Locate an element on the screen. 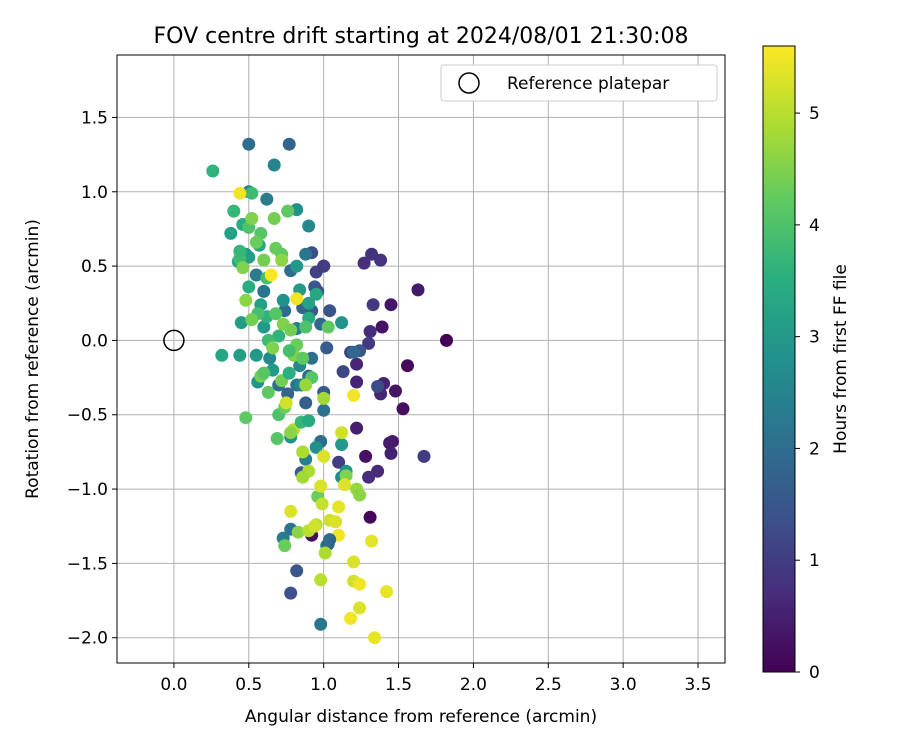  colorbar-tick-label: 2 is located at coordinates (814, 449).